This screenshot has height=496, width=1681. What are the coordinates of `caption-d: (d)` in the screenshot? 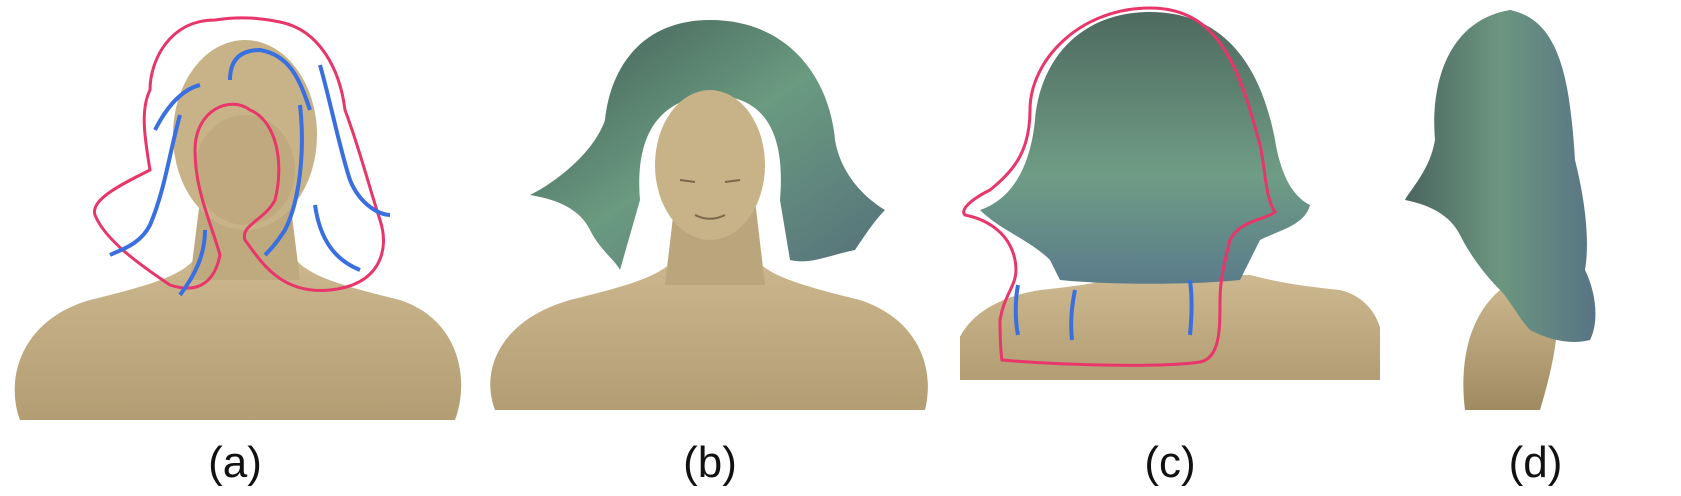 It's located at (1535, 462).